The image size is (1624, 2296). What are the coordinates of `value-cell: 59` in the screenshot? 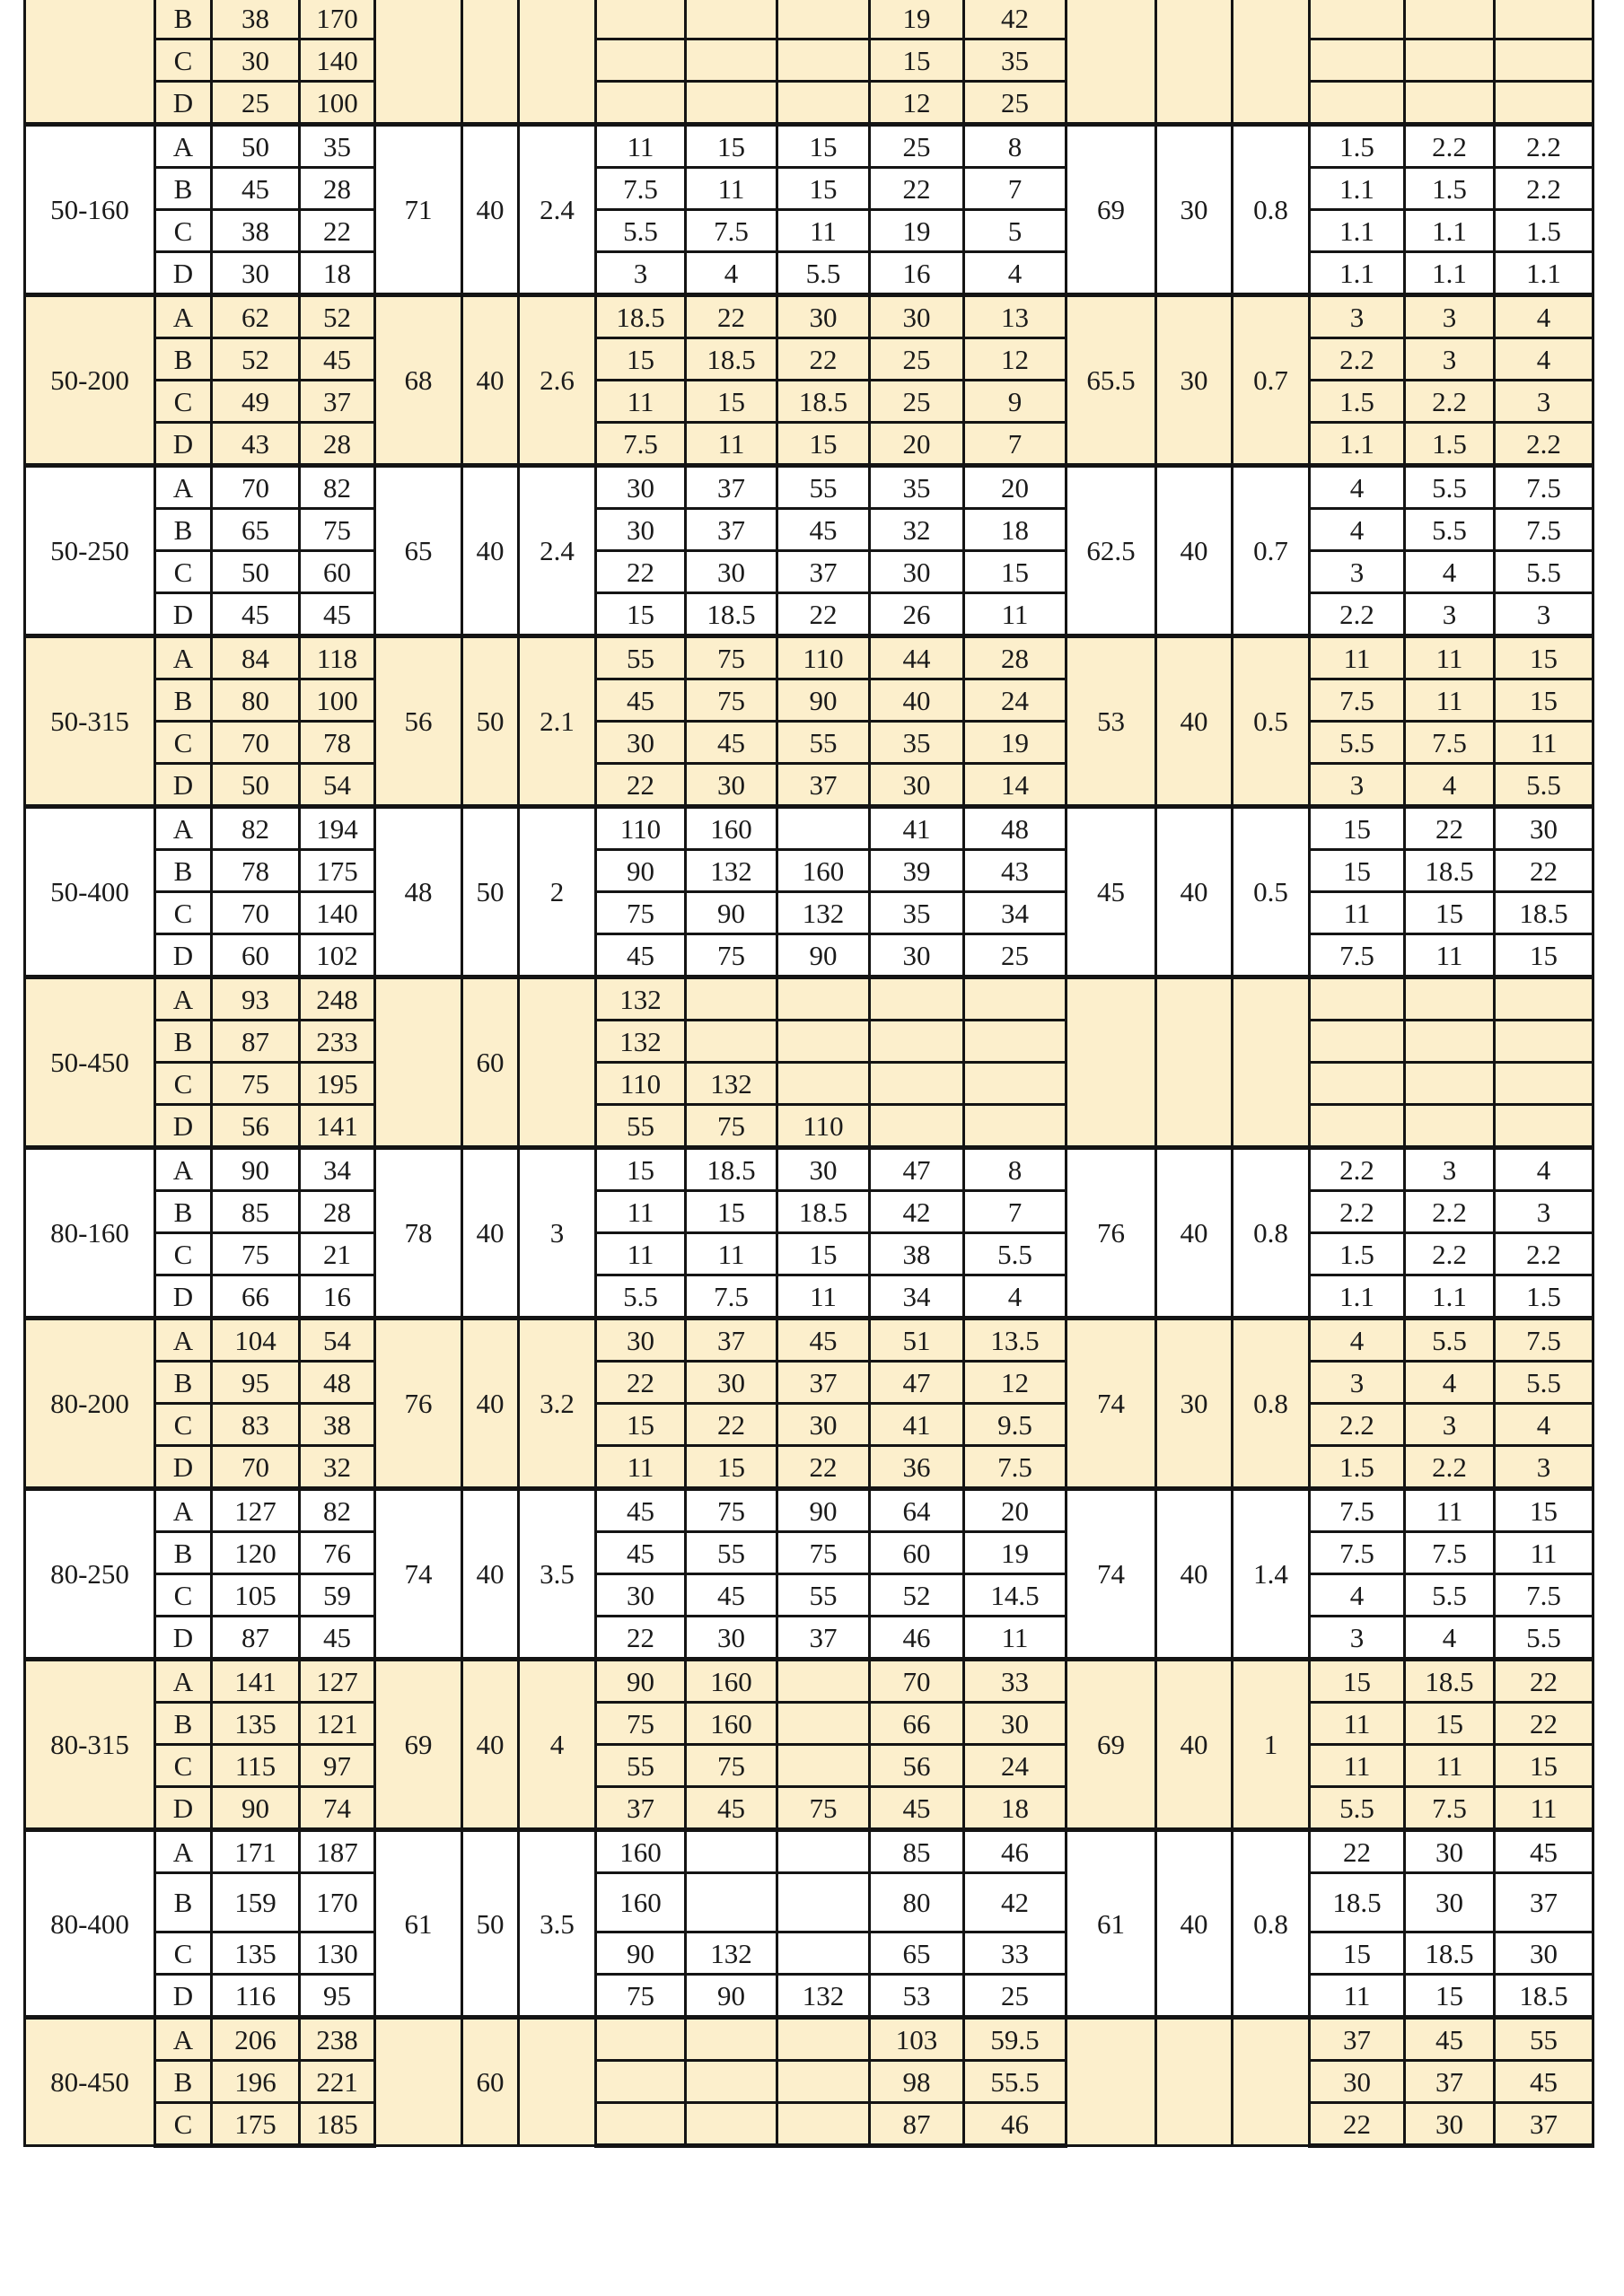 It's located at (337, 1595).